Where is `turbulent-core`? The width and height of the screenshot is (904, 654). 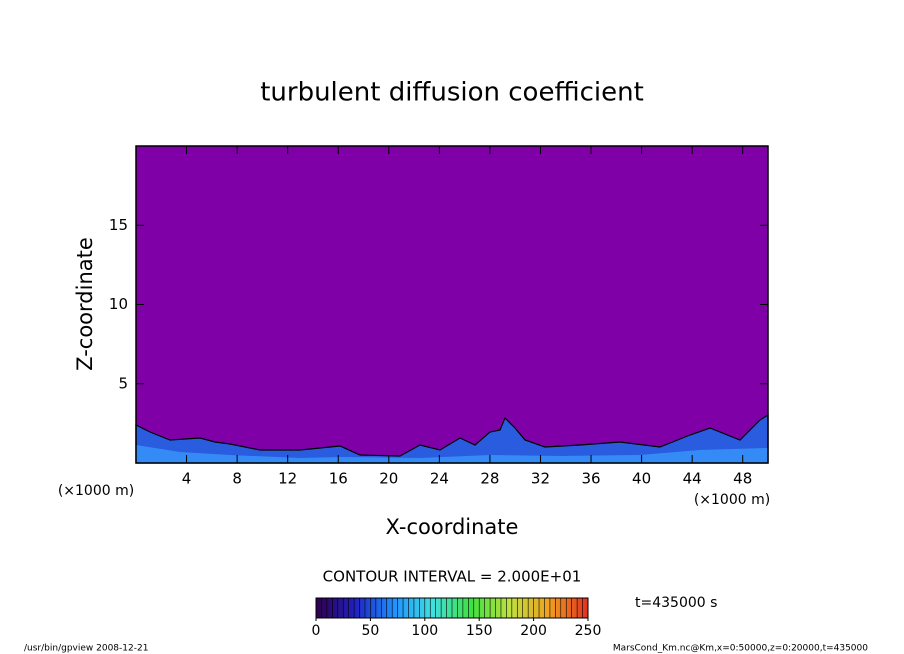
turbulent-core is located at coordinates (452, 454).